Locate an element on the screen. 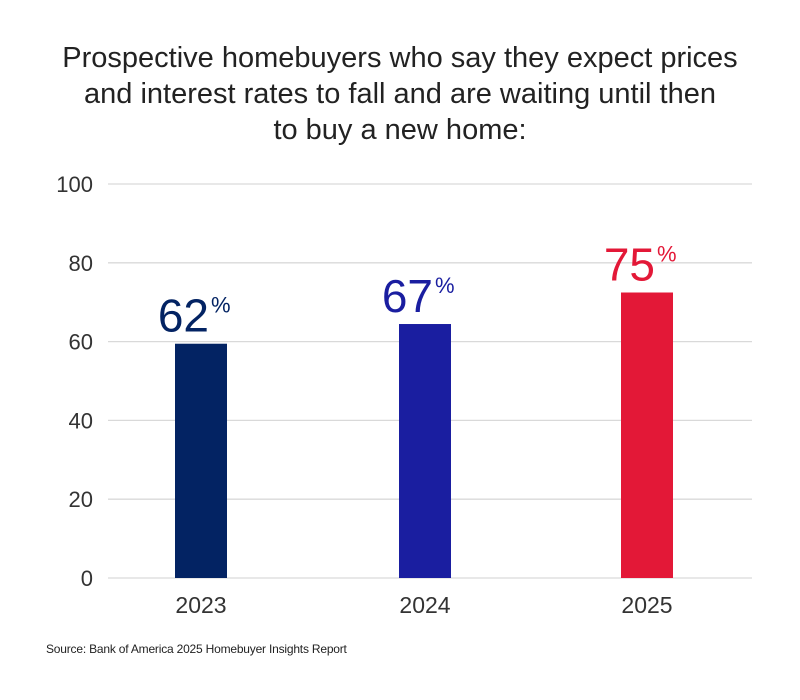  x-tick-label: 2024 is located at coordinates (424, 605).